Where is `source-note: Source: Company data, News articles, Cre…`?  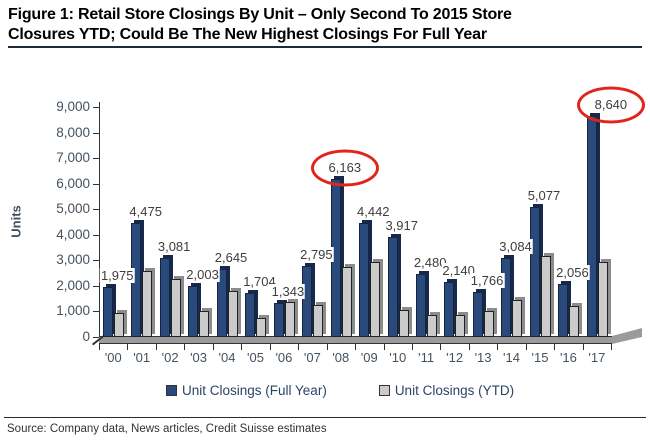 source-note: Source: Company data, News articles, Cre… is located at coordinates (167, 429).